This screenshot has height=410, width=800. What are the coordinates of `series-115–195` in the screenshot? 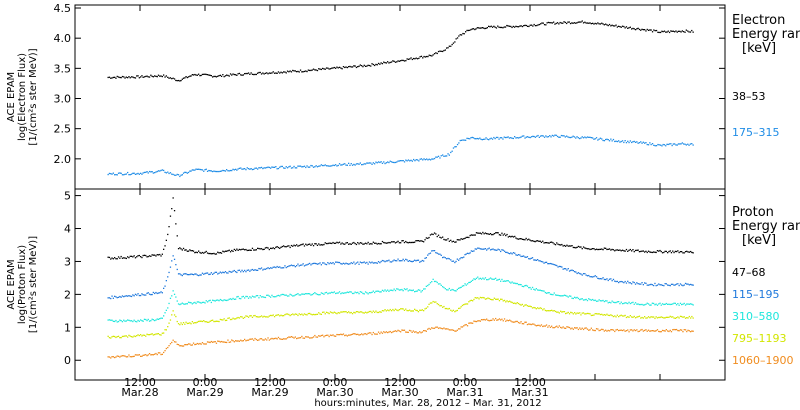 It's located at (400, 273).